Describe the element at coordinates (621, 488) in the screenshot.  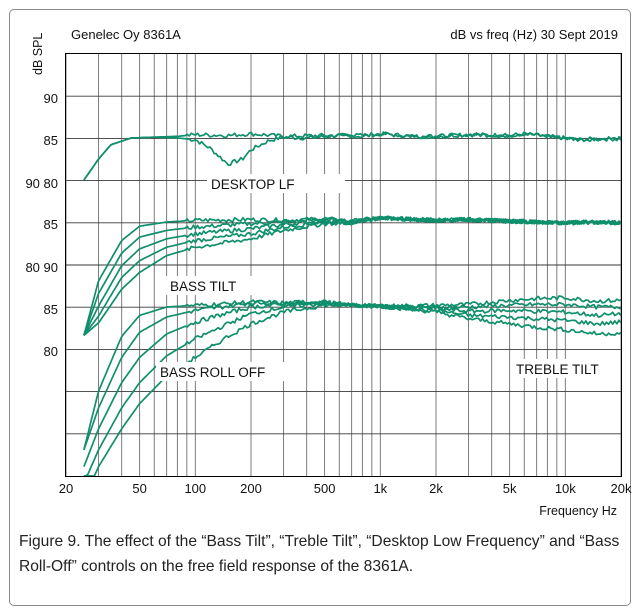
I see `x-tick-label: 20k` at that location.